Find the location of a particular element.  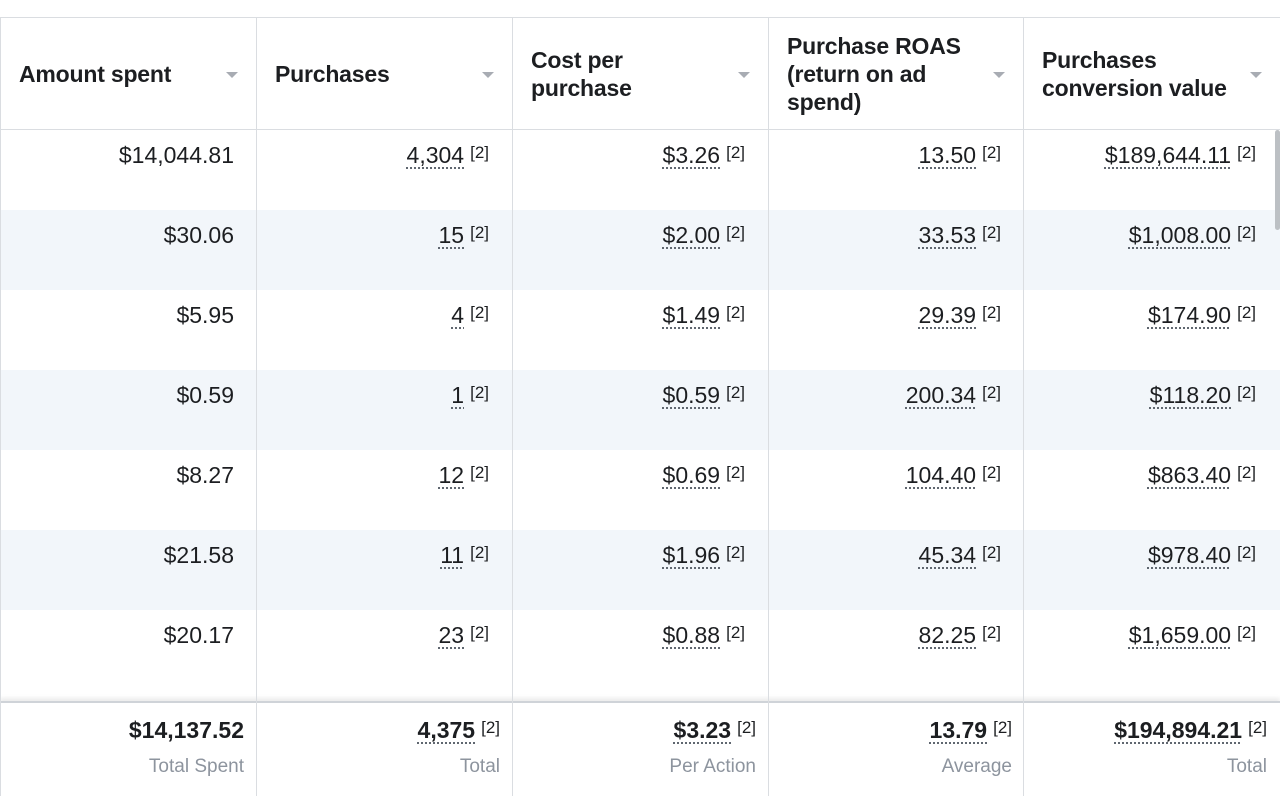

purchases-value: 4,304 is located at coordinates (435, 155).